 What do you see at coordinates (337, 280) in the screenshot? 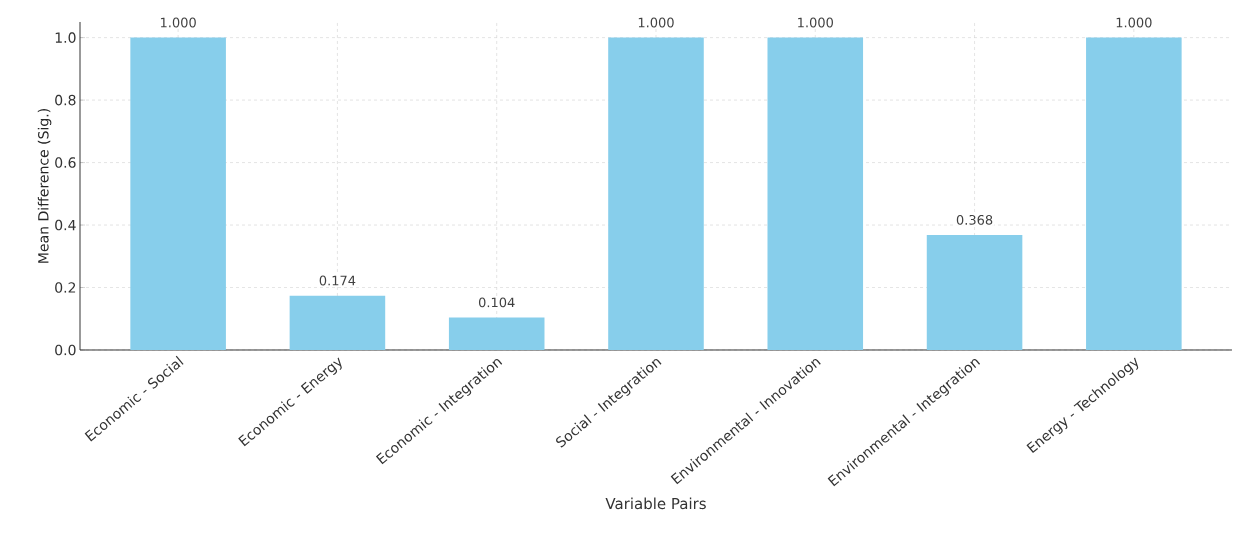
I see `data-label: 0.174` at bounding box center [337, 280].